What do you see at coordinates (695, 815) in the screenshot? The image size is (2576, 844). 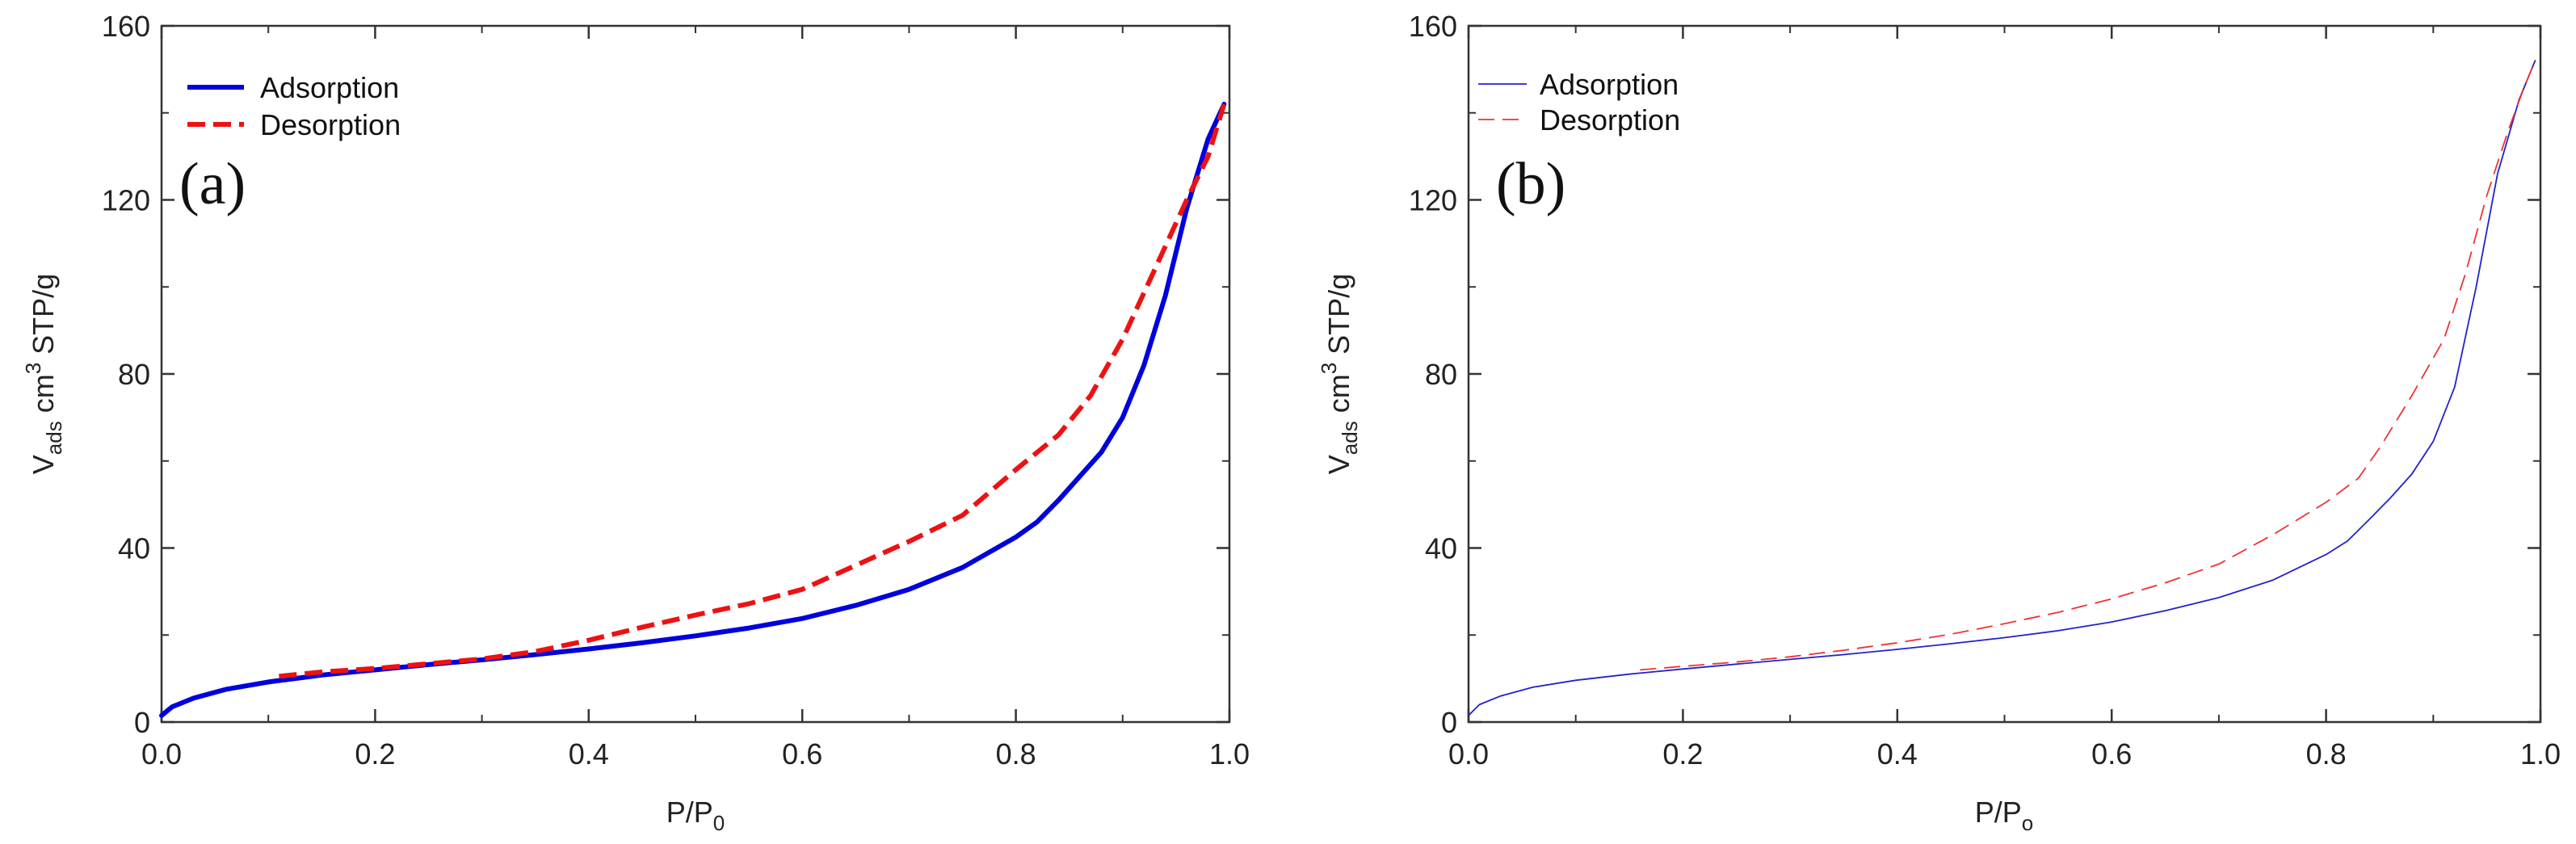 I see `x-axis-title: P/P0` at bounding box center [695, 815].